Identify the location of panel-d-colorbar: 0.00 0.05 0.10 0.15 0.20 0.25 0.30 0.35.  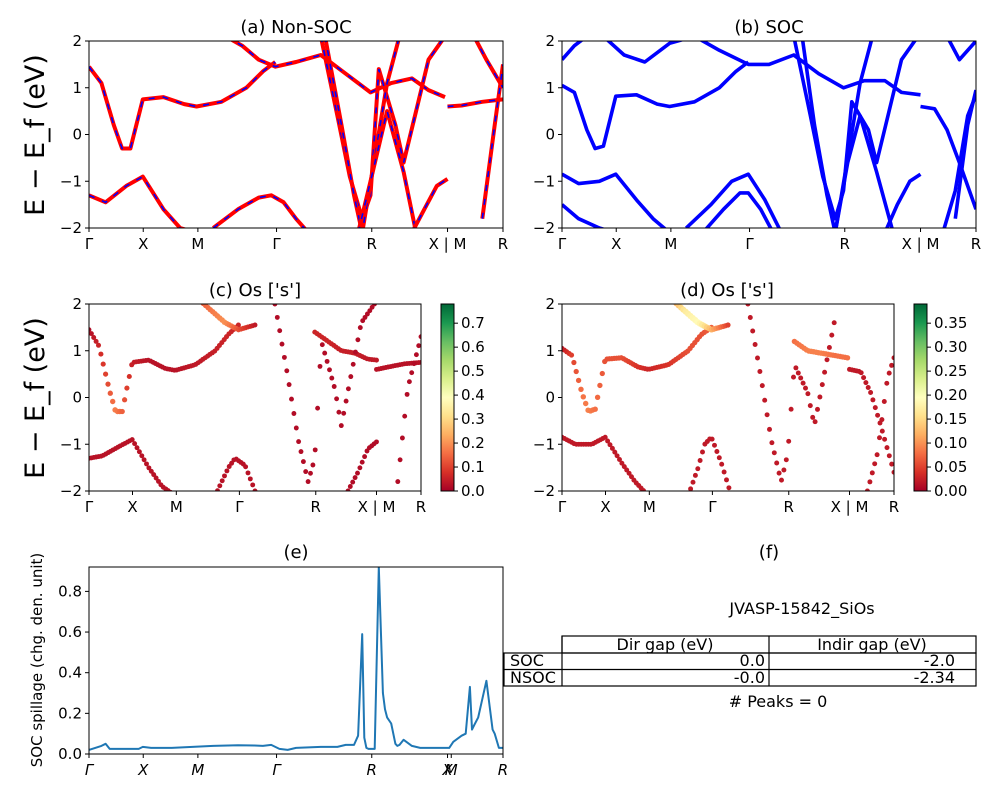
(940, 401).